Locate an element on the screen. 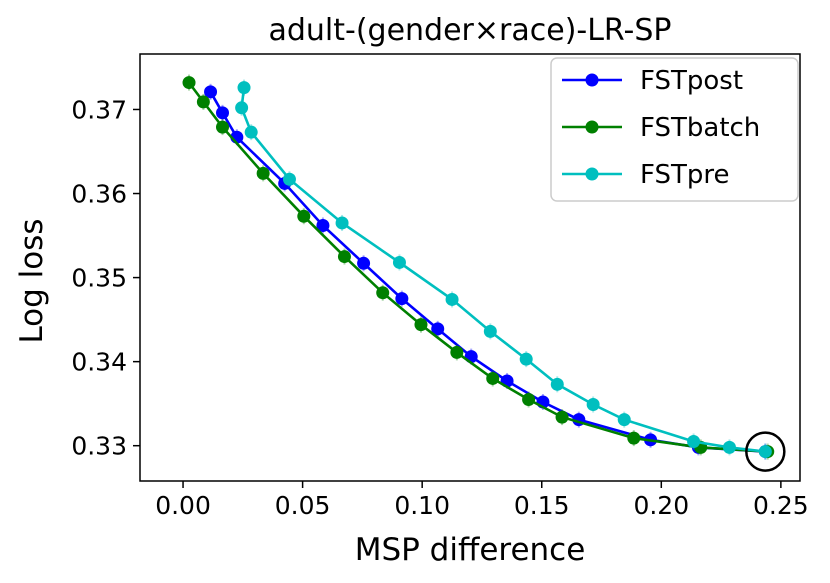 This screenshot has width=830, height=583. y-tick-label: 0.33 is located at coordinates (99, 446).